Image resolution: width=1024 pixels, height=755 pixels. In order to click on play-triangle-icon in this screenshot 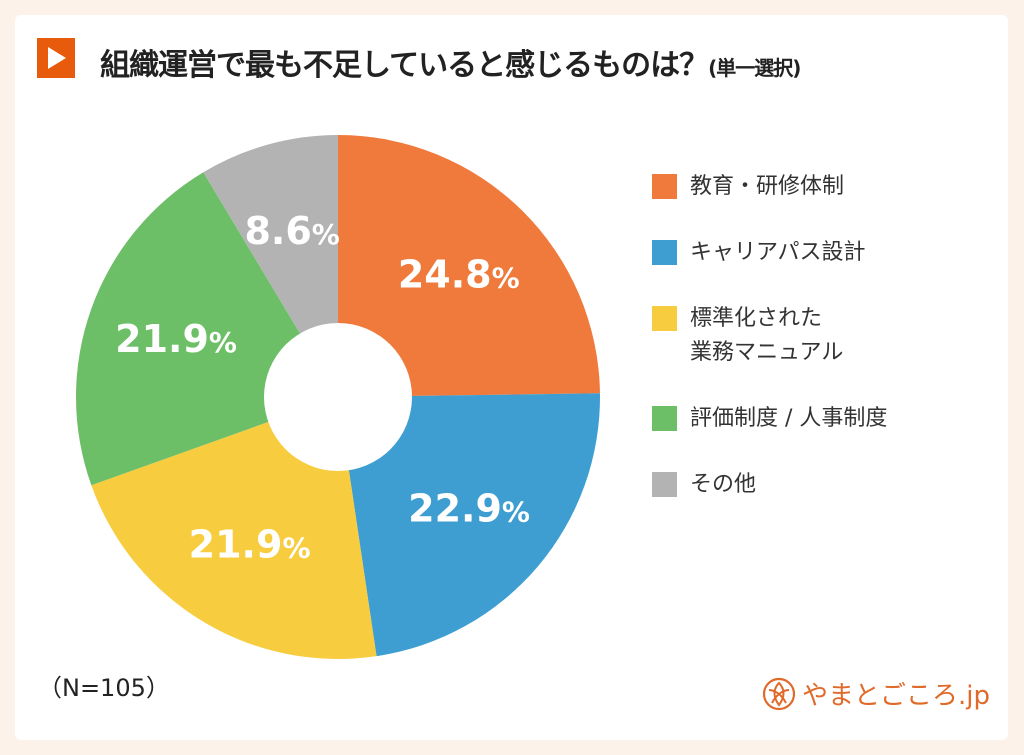, I will do `click(56, 58)`.